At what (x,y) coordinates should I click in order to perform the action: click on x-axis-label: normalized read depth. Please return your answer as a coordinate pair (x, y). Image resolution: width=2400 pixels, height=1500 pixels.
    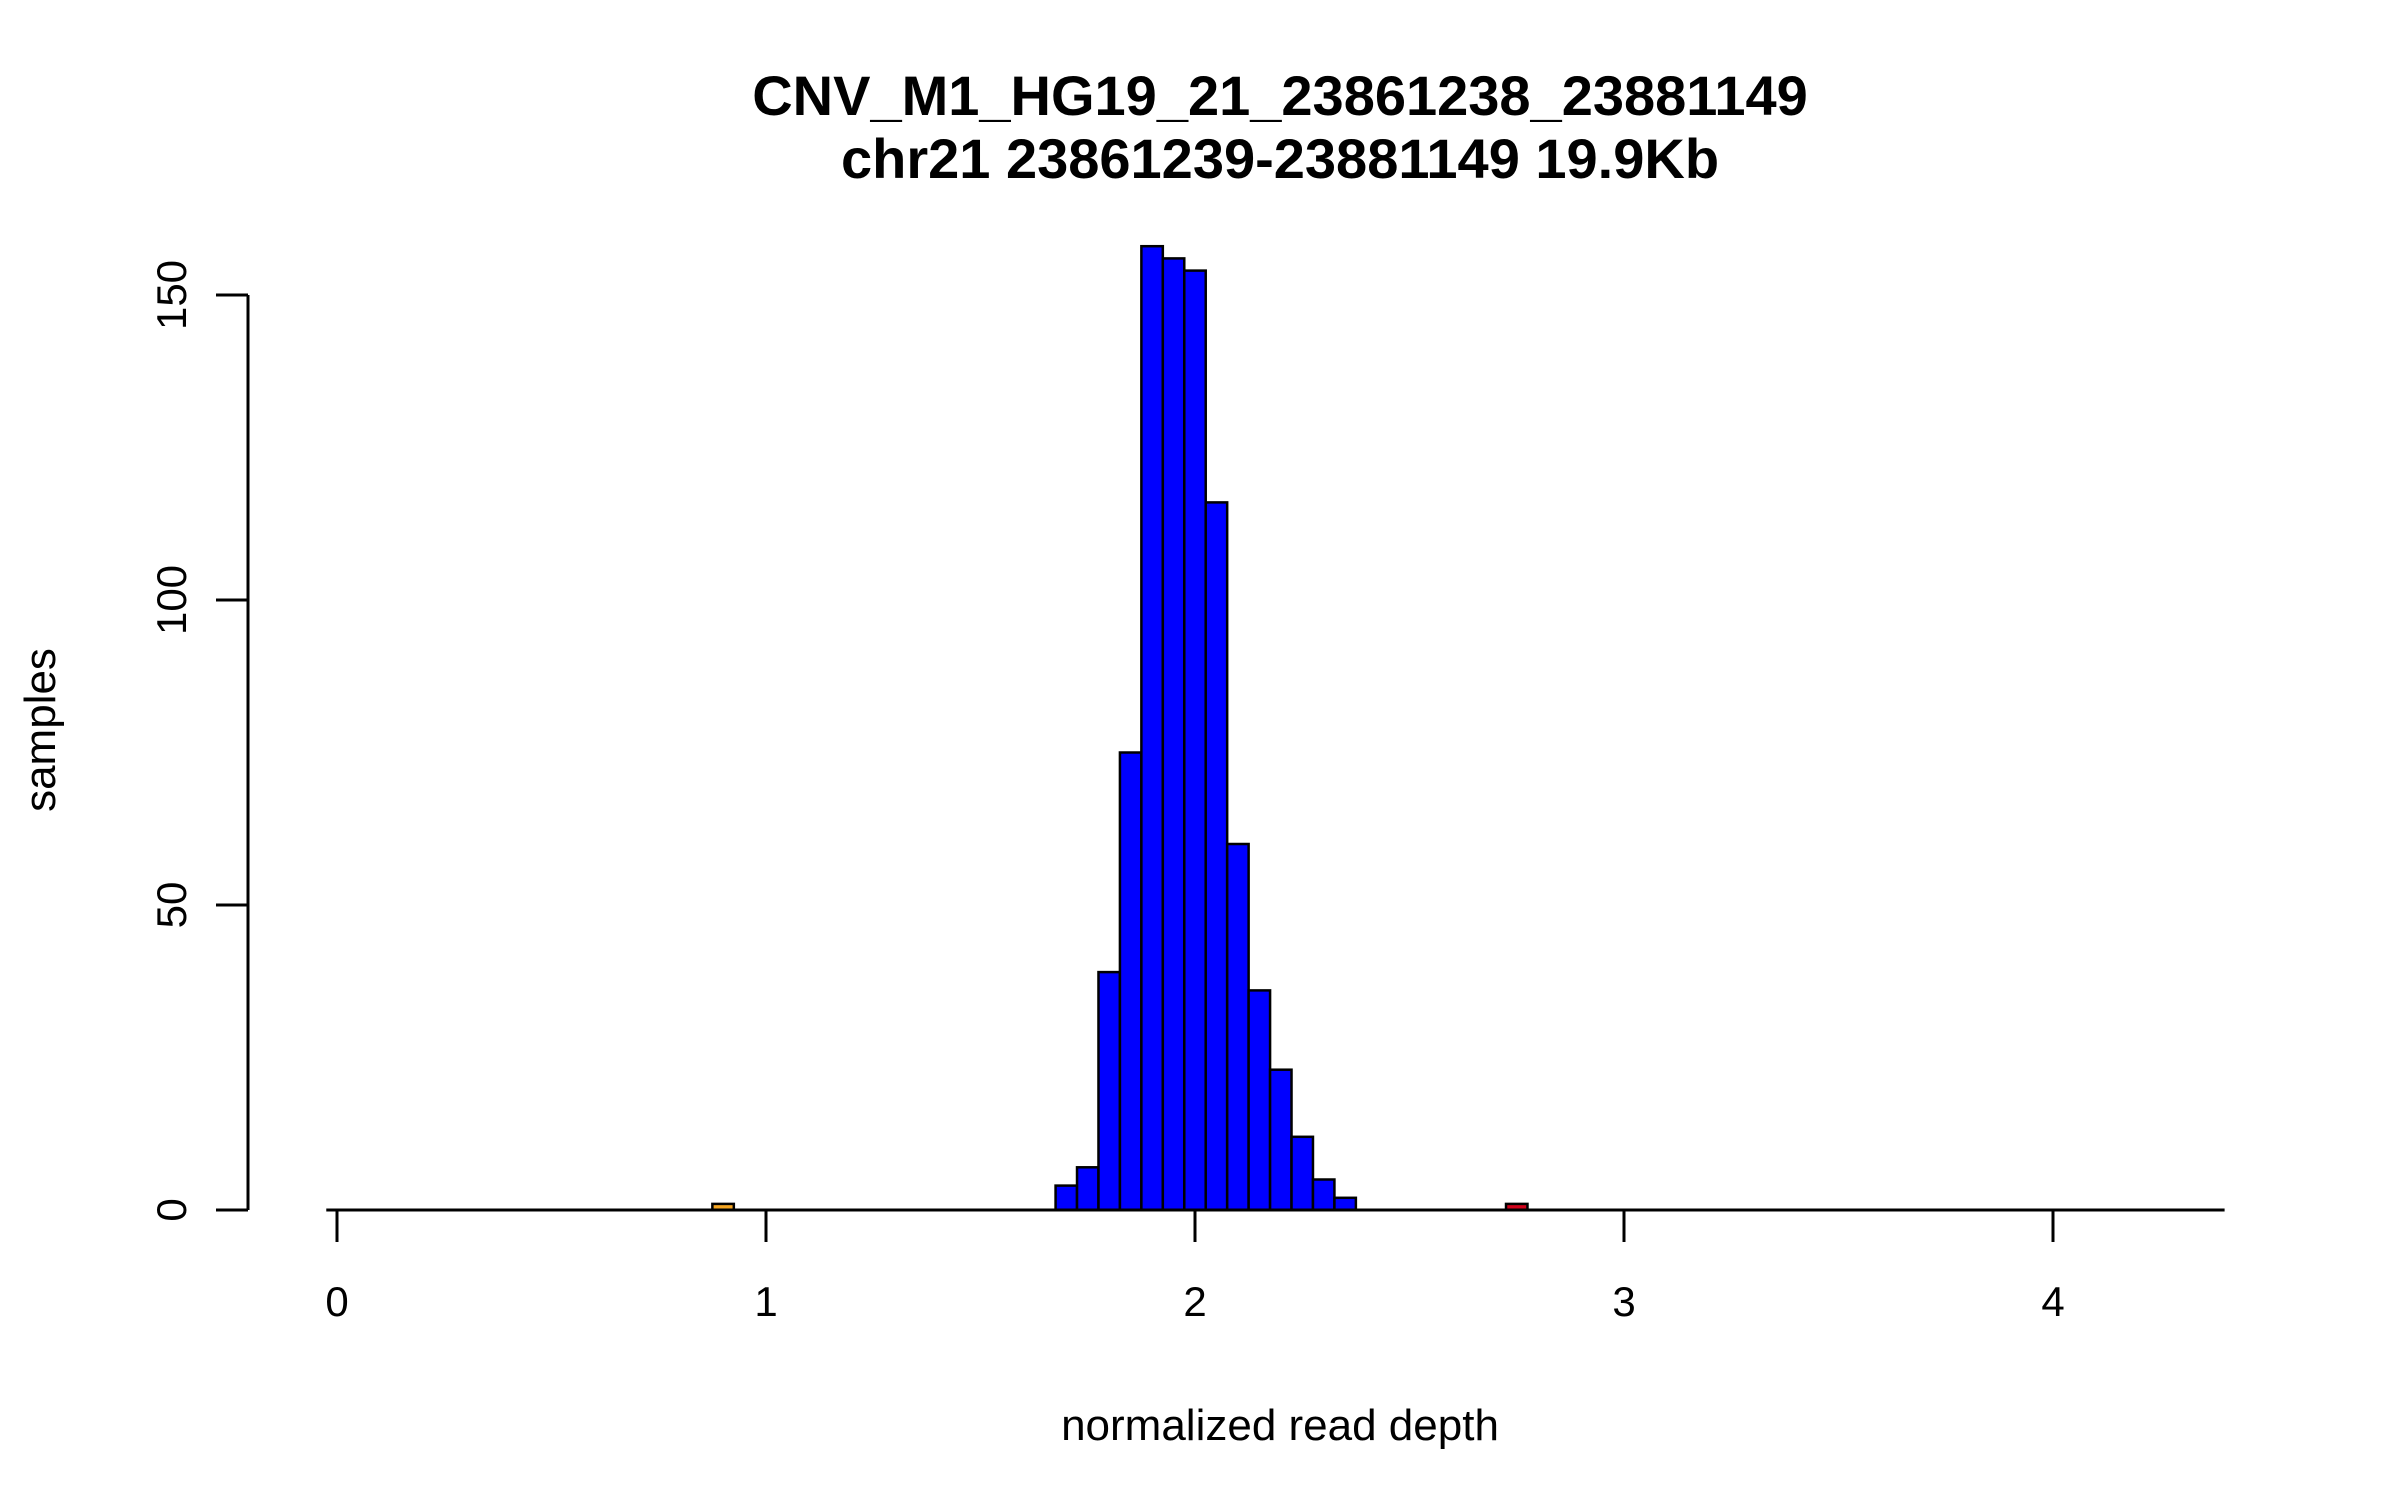
    Looking at the image, I should click on (1280, 1425).